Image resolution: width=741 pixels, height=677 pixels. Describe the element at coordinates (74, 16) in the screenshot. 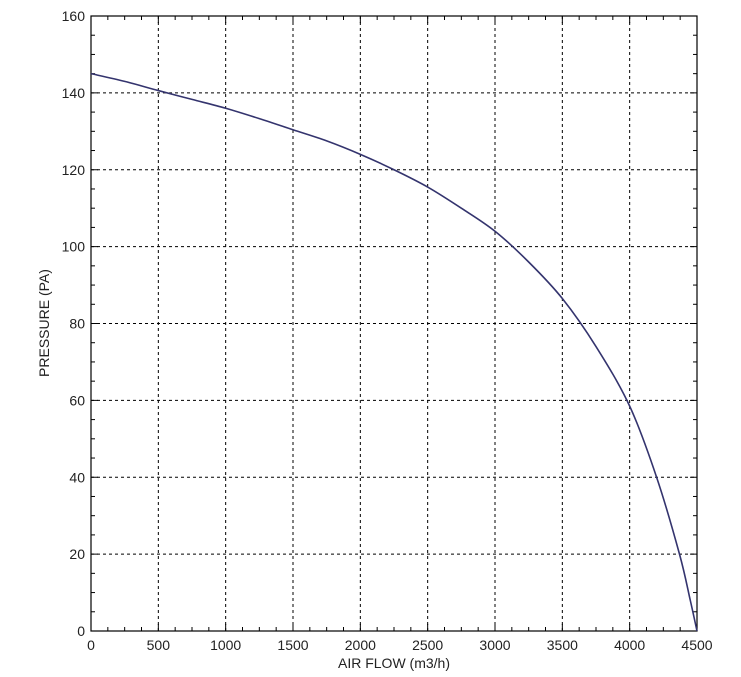

I see `y-tick-label: 160` at that location.